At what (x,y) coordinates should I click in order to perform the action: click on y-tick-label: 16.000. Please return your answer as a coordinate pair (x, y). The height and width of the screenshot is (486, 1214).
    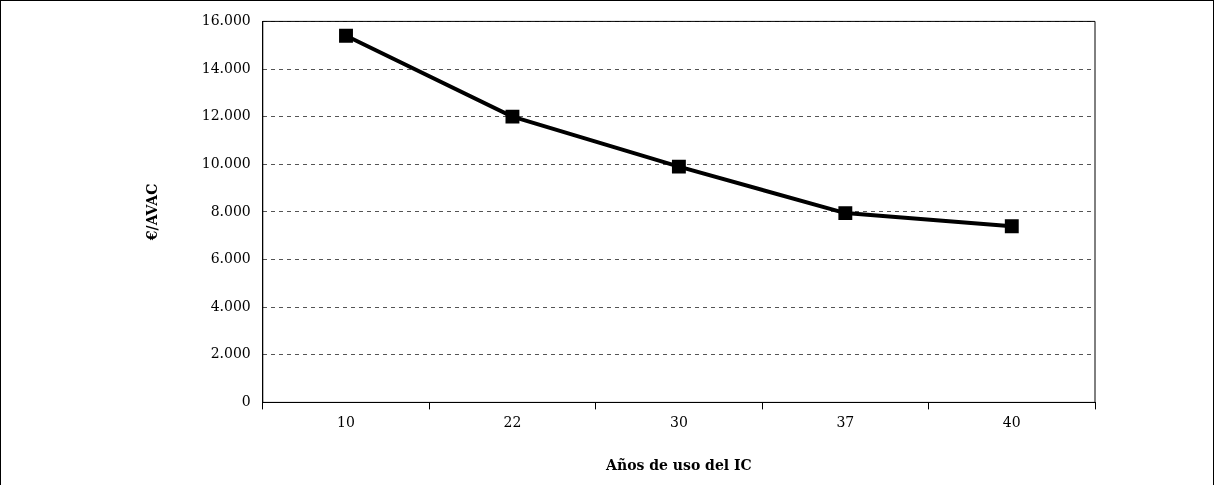
    Looking at the image, I should click on (226, 20).